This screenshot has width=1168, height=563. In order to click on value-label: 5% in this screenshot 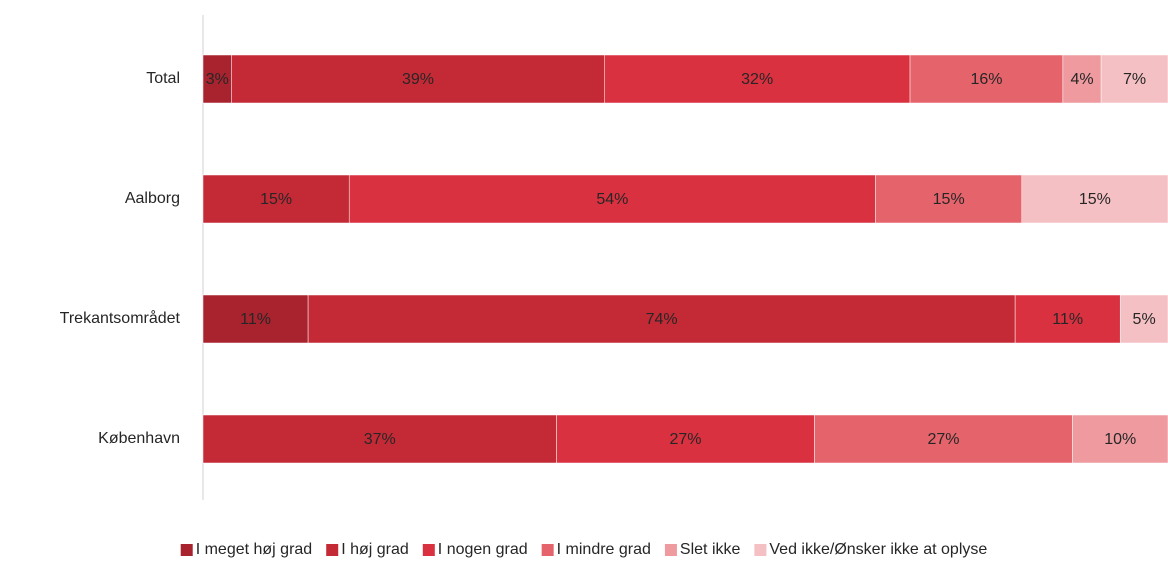, I will do `click(1144, 319)`.